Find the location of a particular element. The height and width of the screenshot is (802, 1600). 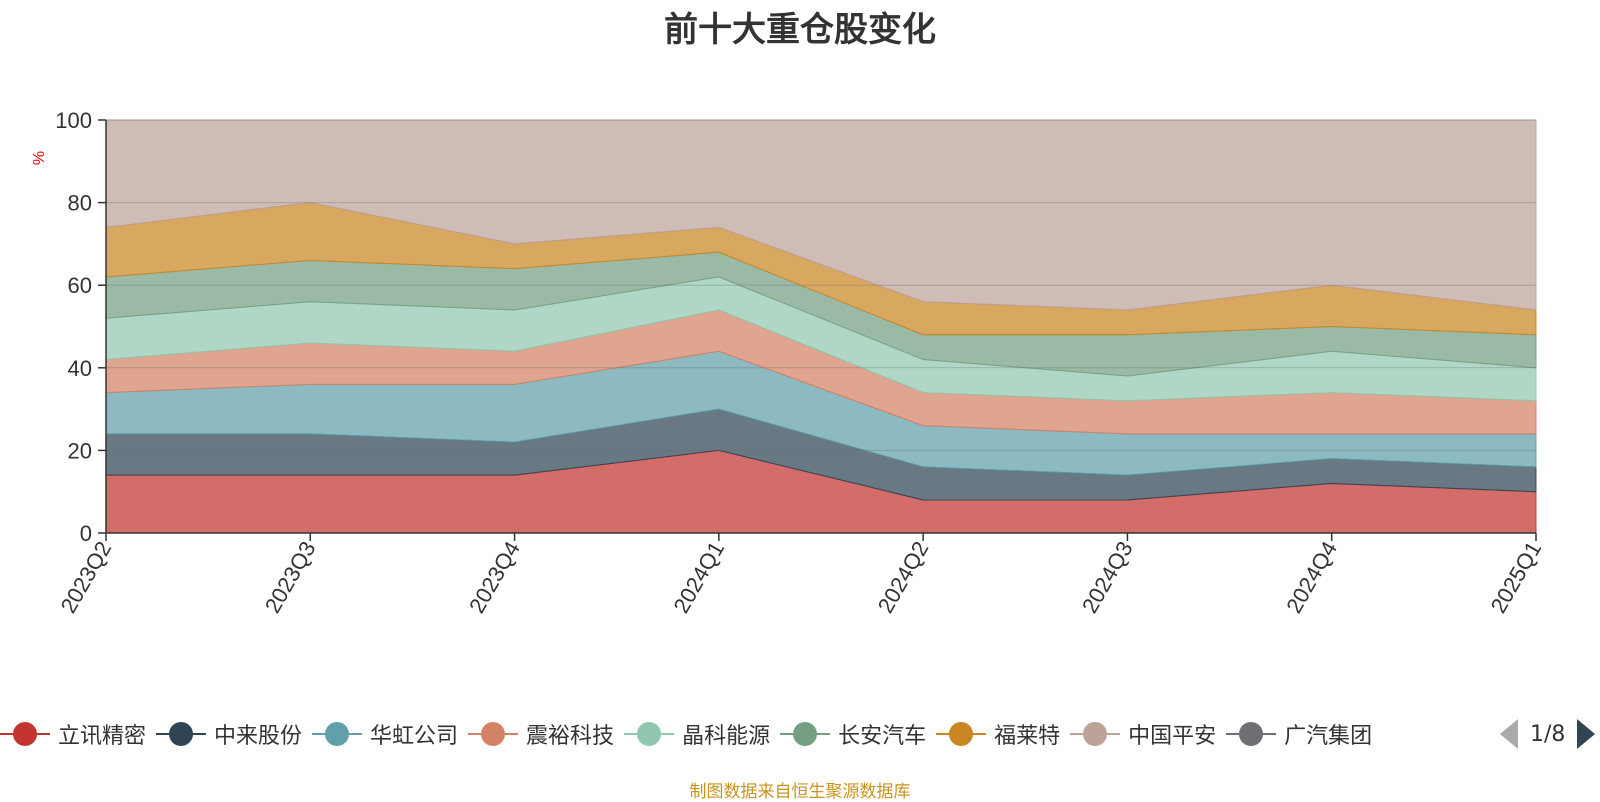

legend-label: 晶科能源 is located at coordinates (726, 736).